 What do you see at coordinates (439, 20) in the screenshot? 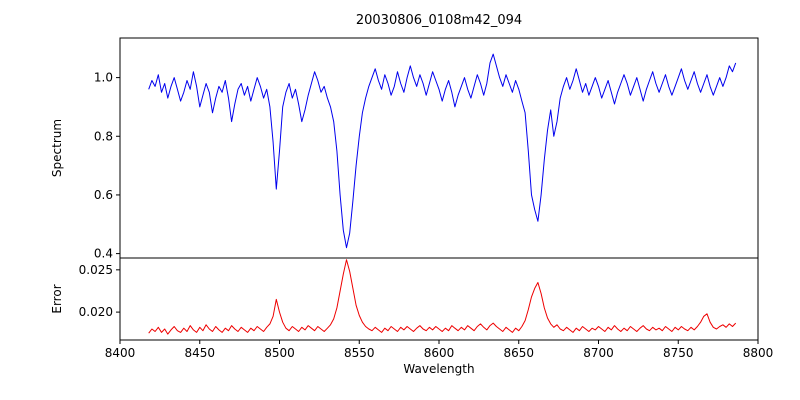
I see `chart-title: 20030806_0108m42_094` at bounding box center [439, 20].